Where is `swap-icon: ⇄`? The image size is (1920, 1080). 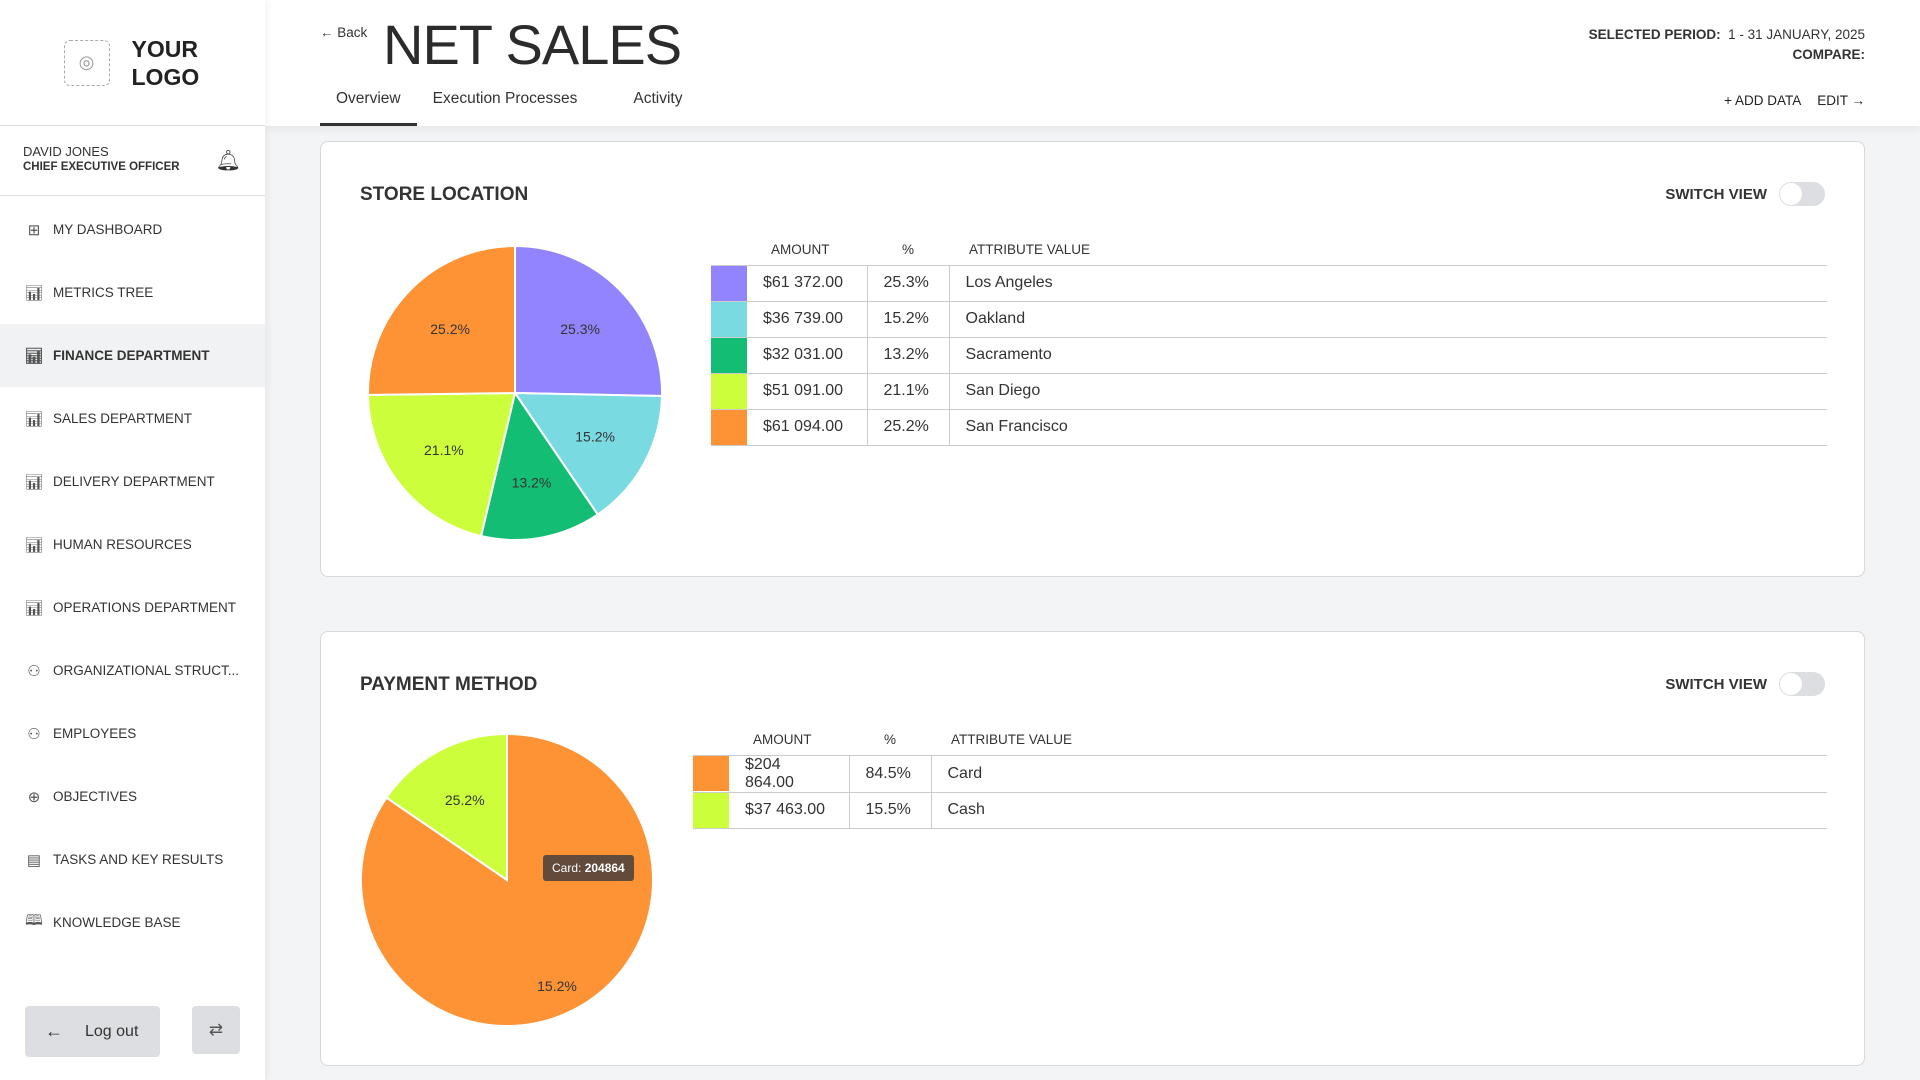
swap-icon: ⇄ is located at coordinates (216, 1029).